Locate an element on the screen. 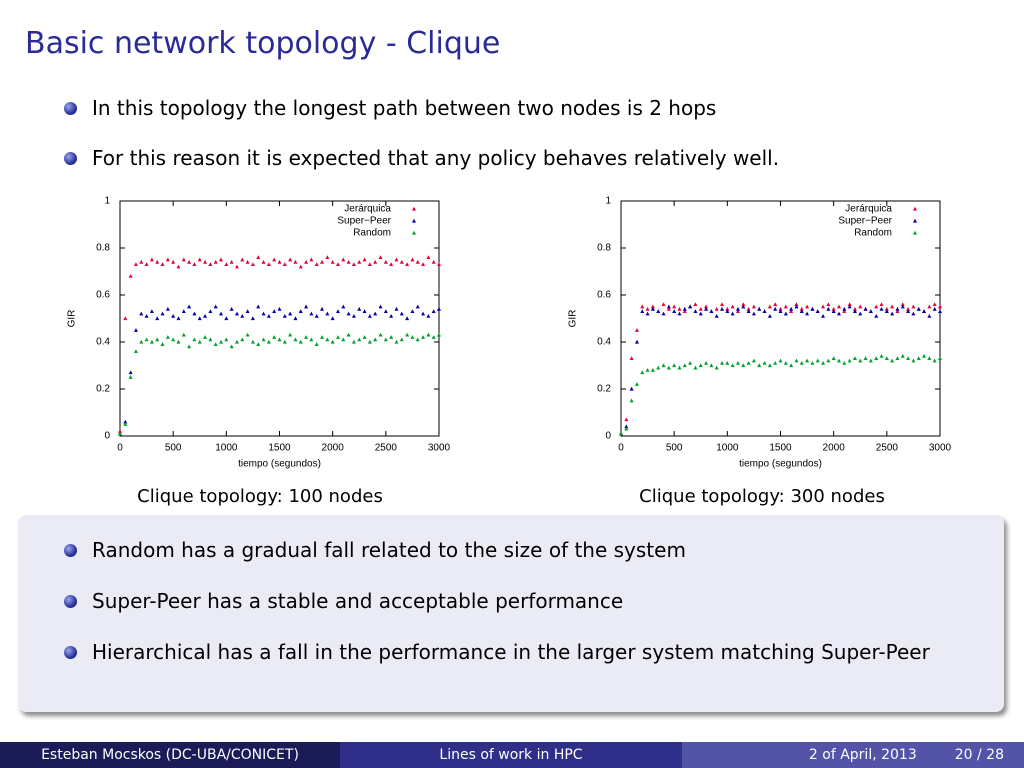 The width and height of the screenshot is (1024, 768). x-tick-label: 2000 is located at coordinates (333, 448).